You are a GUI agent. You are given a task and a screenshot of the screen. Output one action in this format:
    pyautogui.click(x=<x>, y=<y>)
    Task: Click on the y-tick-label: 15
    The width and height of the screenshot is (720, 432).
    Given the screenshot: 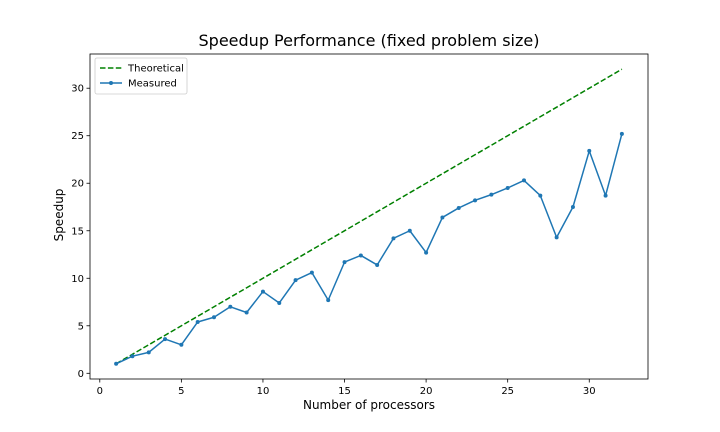 What is the action you would take?
    pyautogui.click(x=77, y=231)
    